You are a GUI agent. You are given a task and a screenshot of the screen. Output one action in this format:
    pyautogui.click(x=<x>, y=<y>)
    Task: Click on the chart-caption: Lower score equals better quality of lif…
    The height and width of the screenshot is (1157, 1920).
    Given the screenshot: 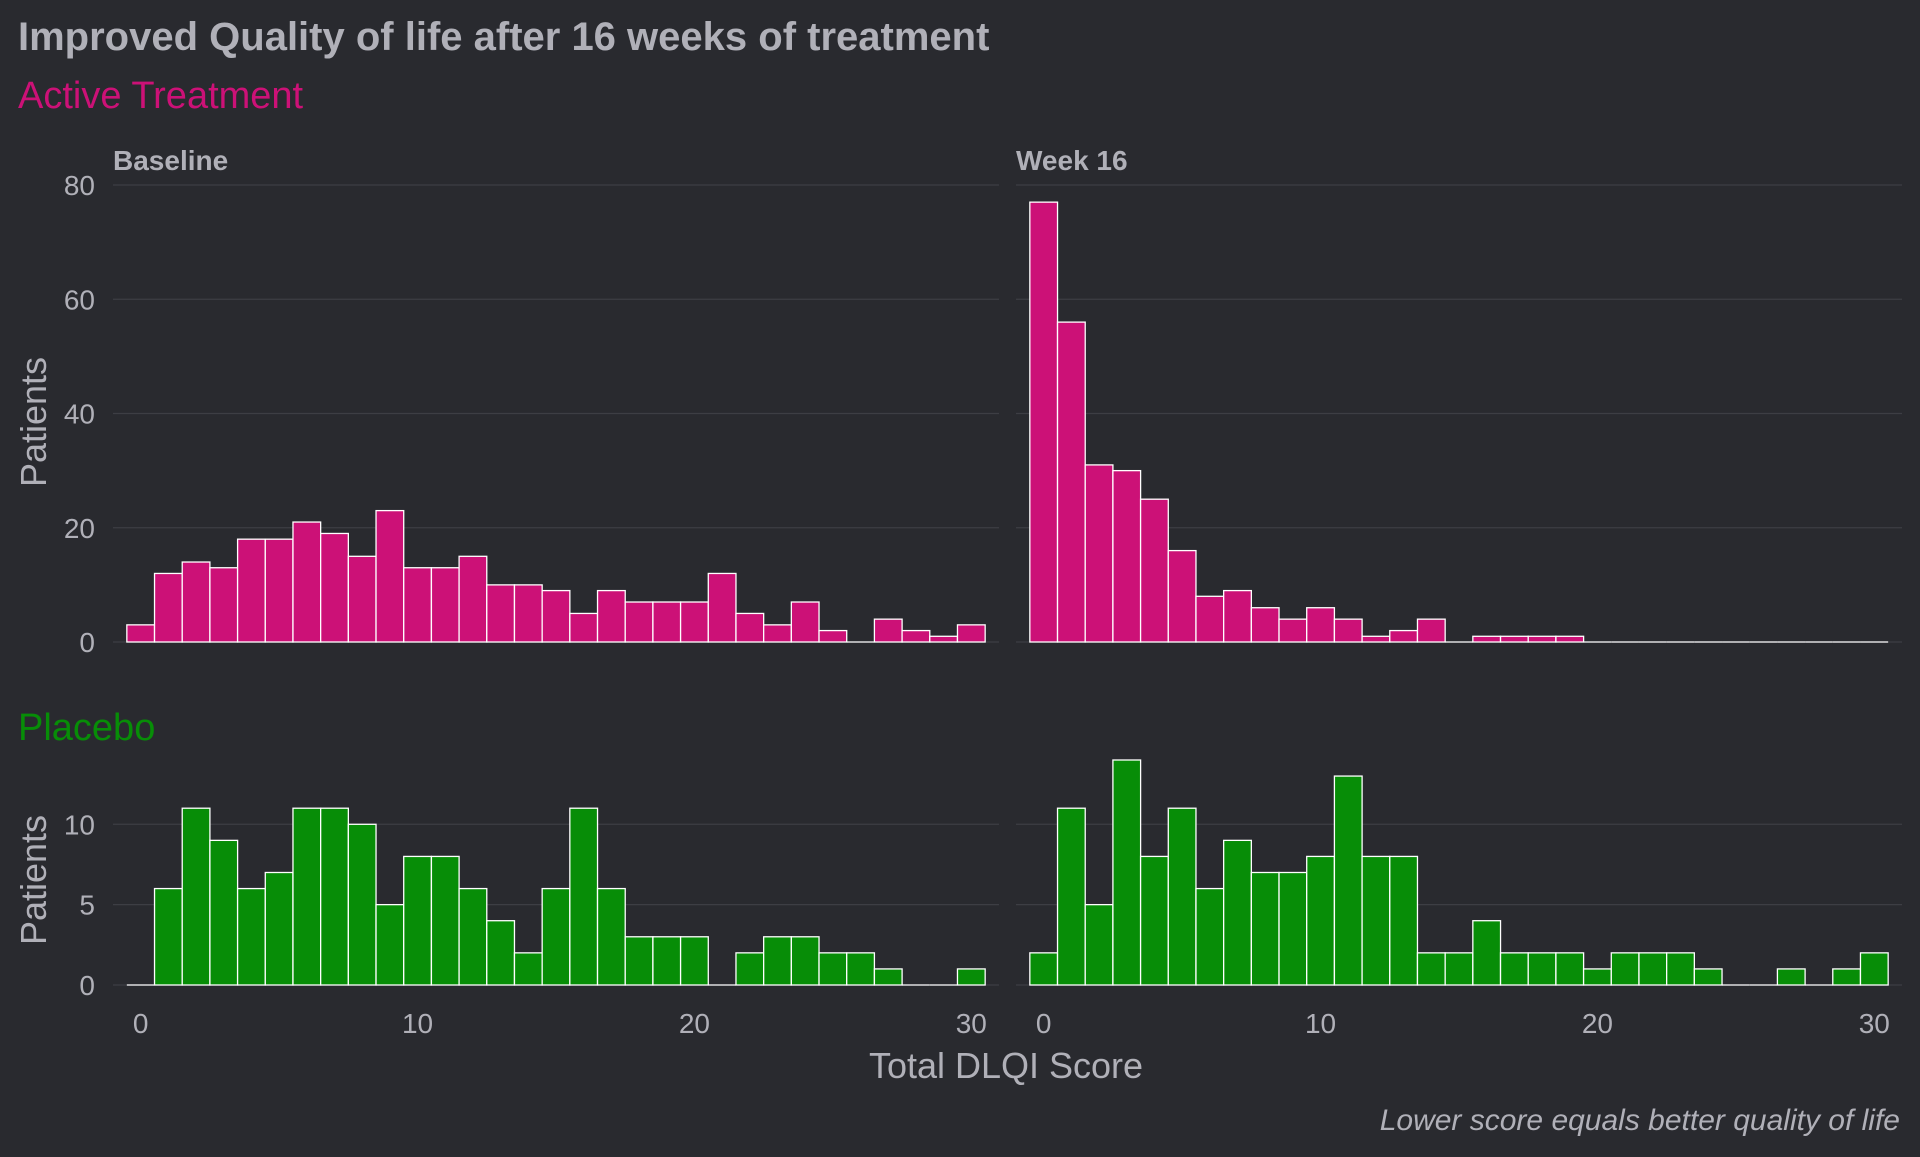 What is the action you would take?
    pyautogui.click(x=1640, y=1120)
    